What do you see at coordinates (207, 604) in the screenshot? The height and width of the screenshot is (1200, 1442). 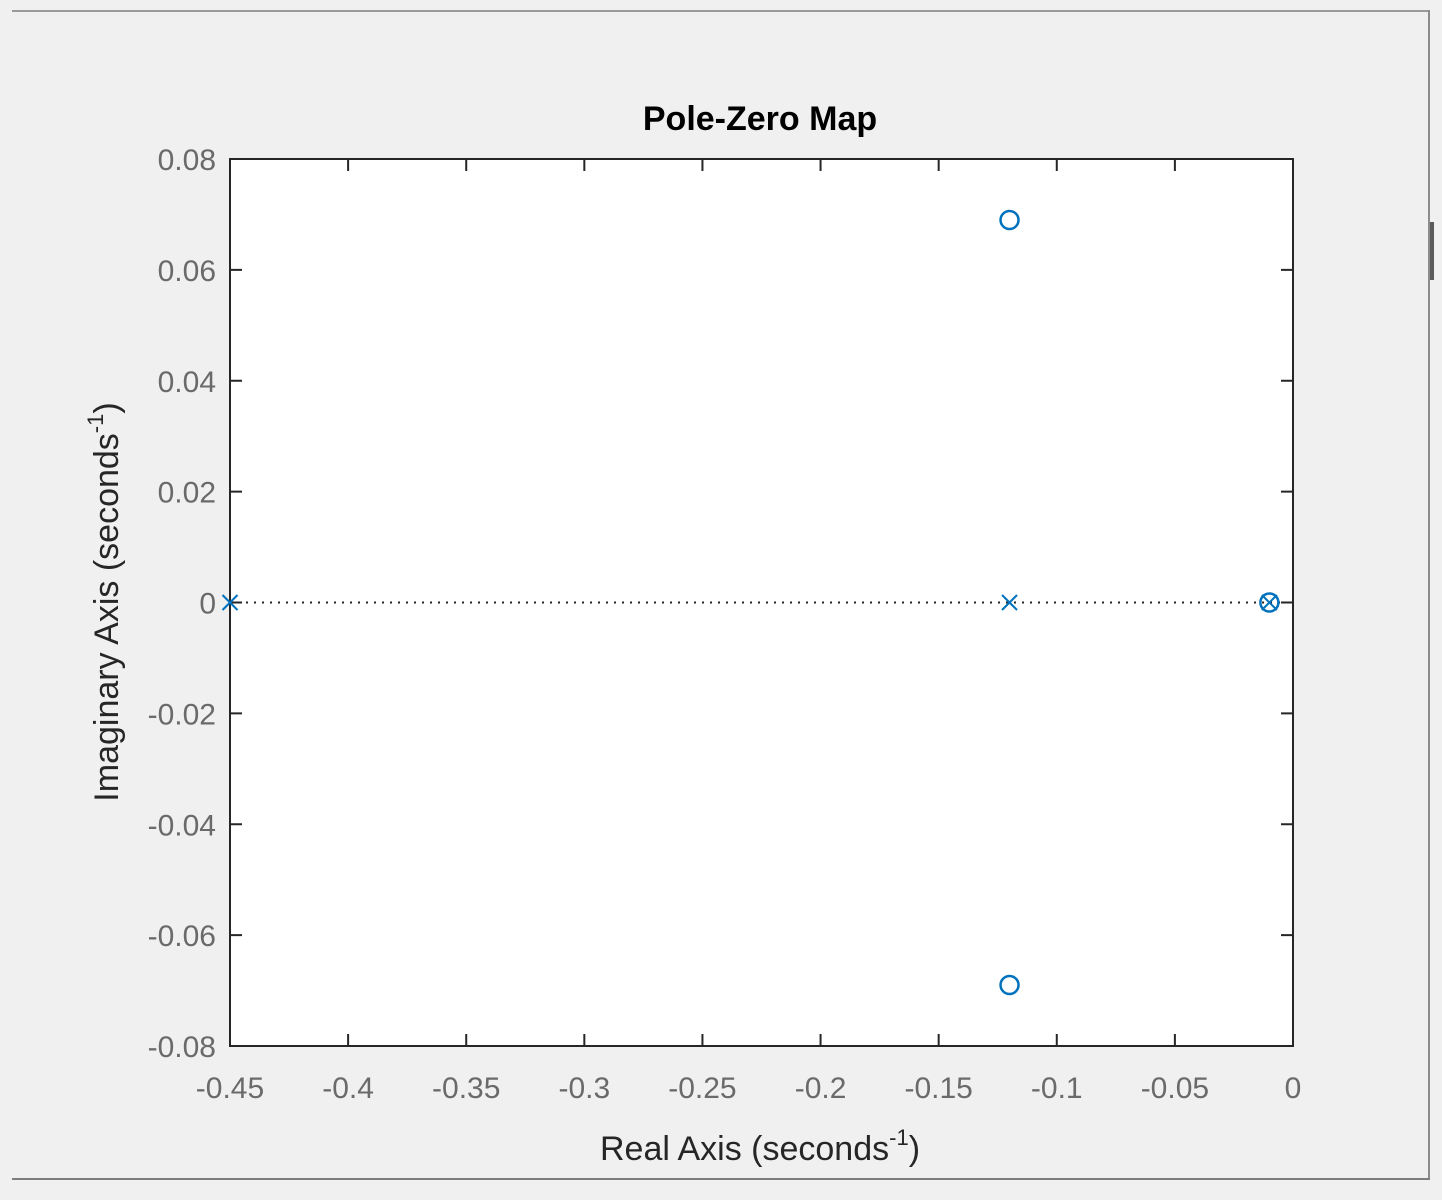 I see `y-tick-label: 0` at bounding box center [207, 604].